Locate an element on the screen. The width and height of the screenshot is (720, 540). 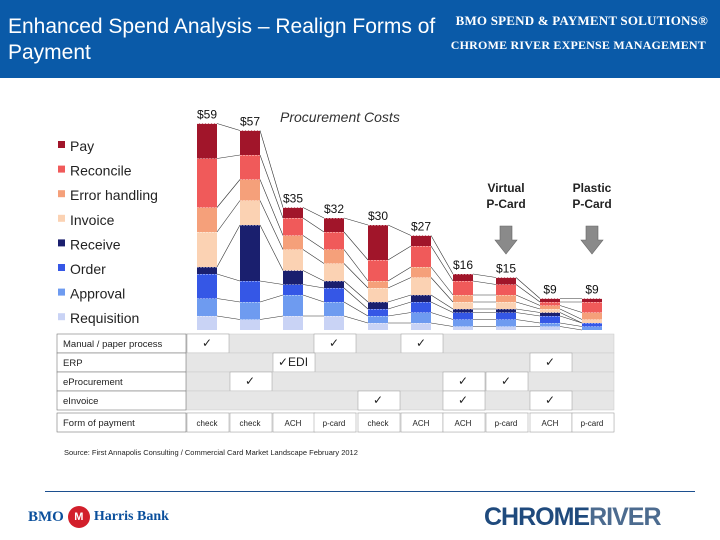
bar-segment-7-requisition is located at coordinates (506, 328).